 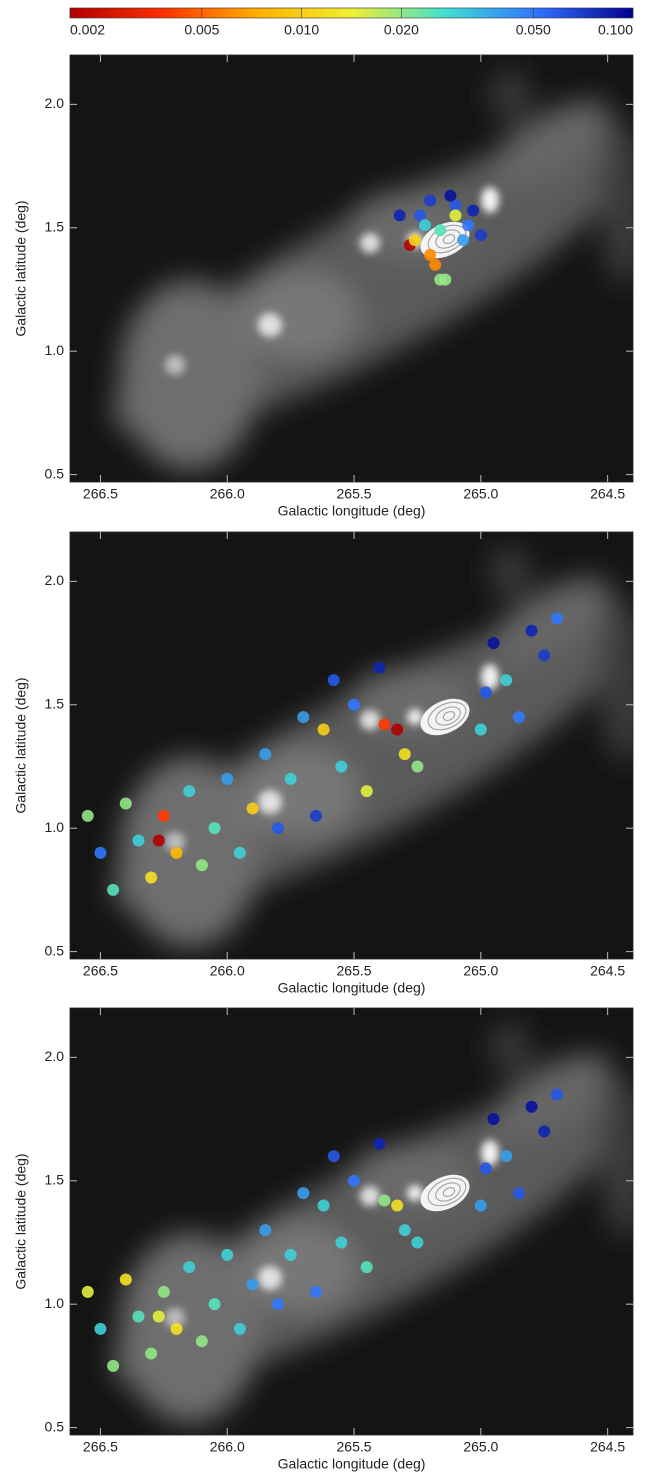 I want to click on colorbar-tick-label: 0.010, so click(x=301, y=30).